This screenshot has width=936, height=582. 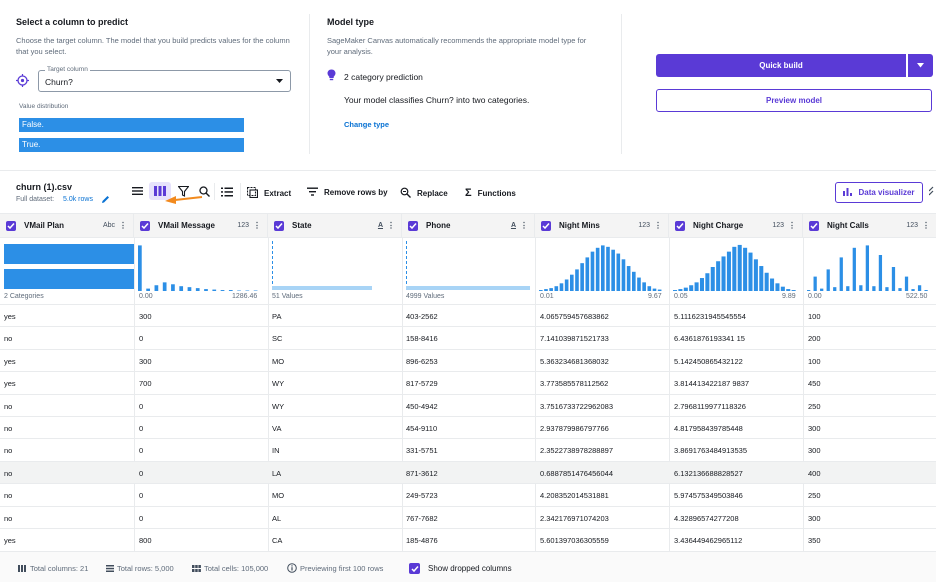 I want to click on column-header-vmail-message: VMail Message 123 ⋮, so click(x=201, y=225).